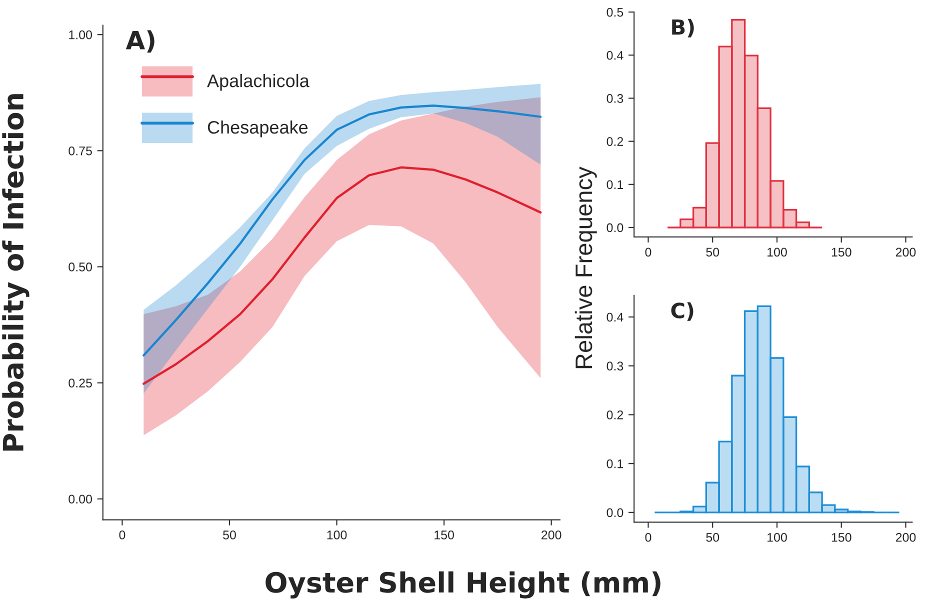  What do you see at coordinates (682, 311) in the screenshot?
I see `chart-title: C)` at bounding box center [682, 311].